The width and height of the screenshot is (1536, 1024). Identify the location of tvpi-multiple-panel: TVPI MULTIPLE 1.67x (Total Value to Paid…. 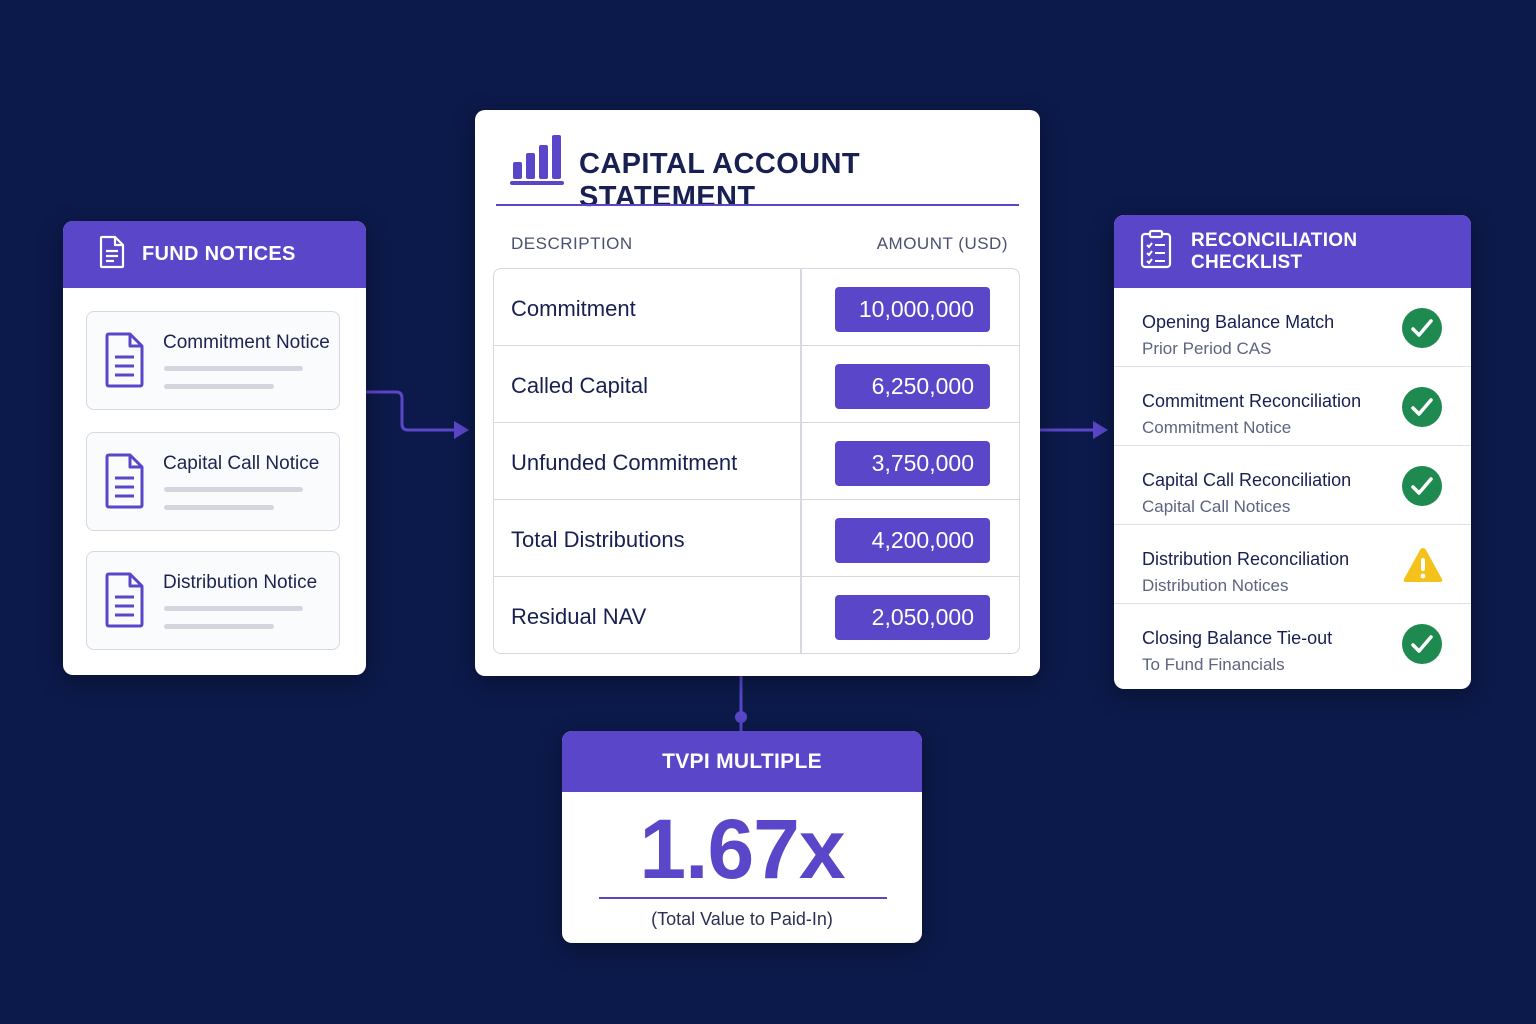
(742, 837).